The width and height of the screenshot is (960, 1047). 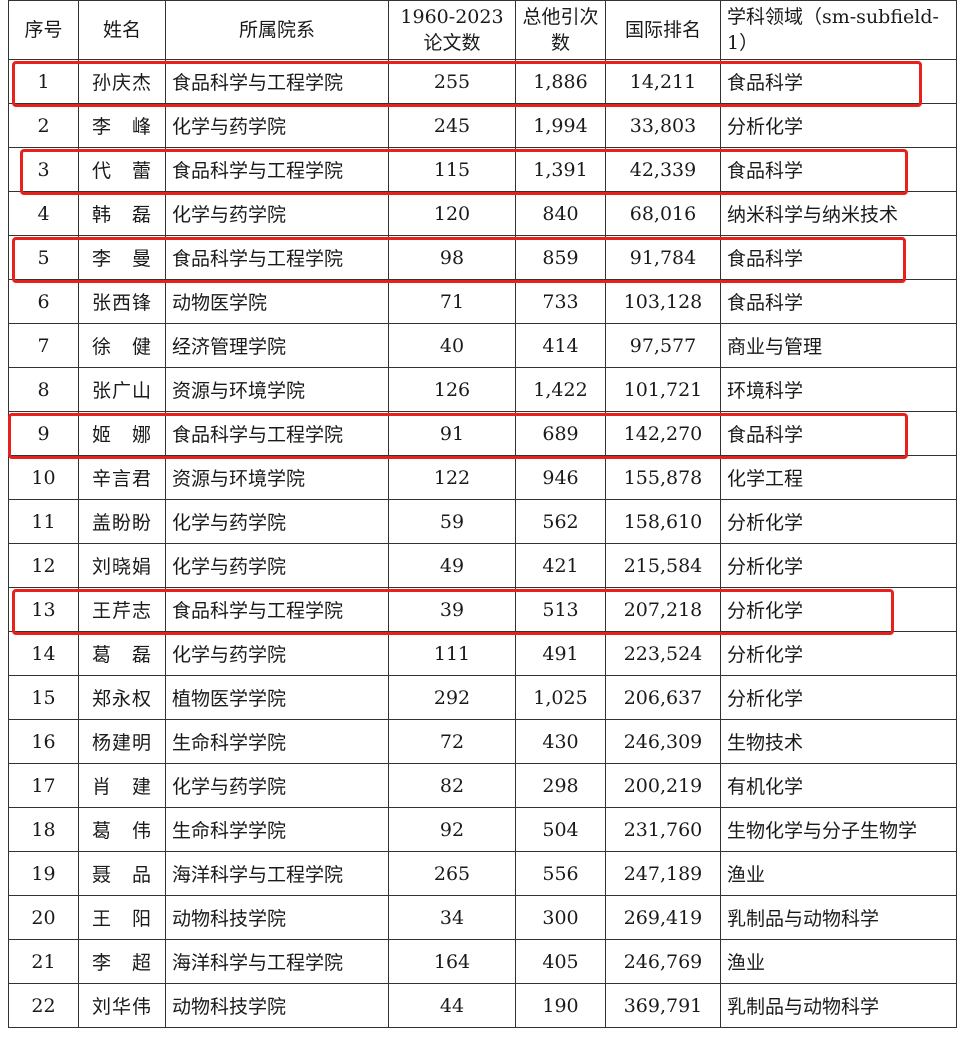 I want to click on cell-name: 李 峰, so click(x=122, y=125).